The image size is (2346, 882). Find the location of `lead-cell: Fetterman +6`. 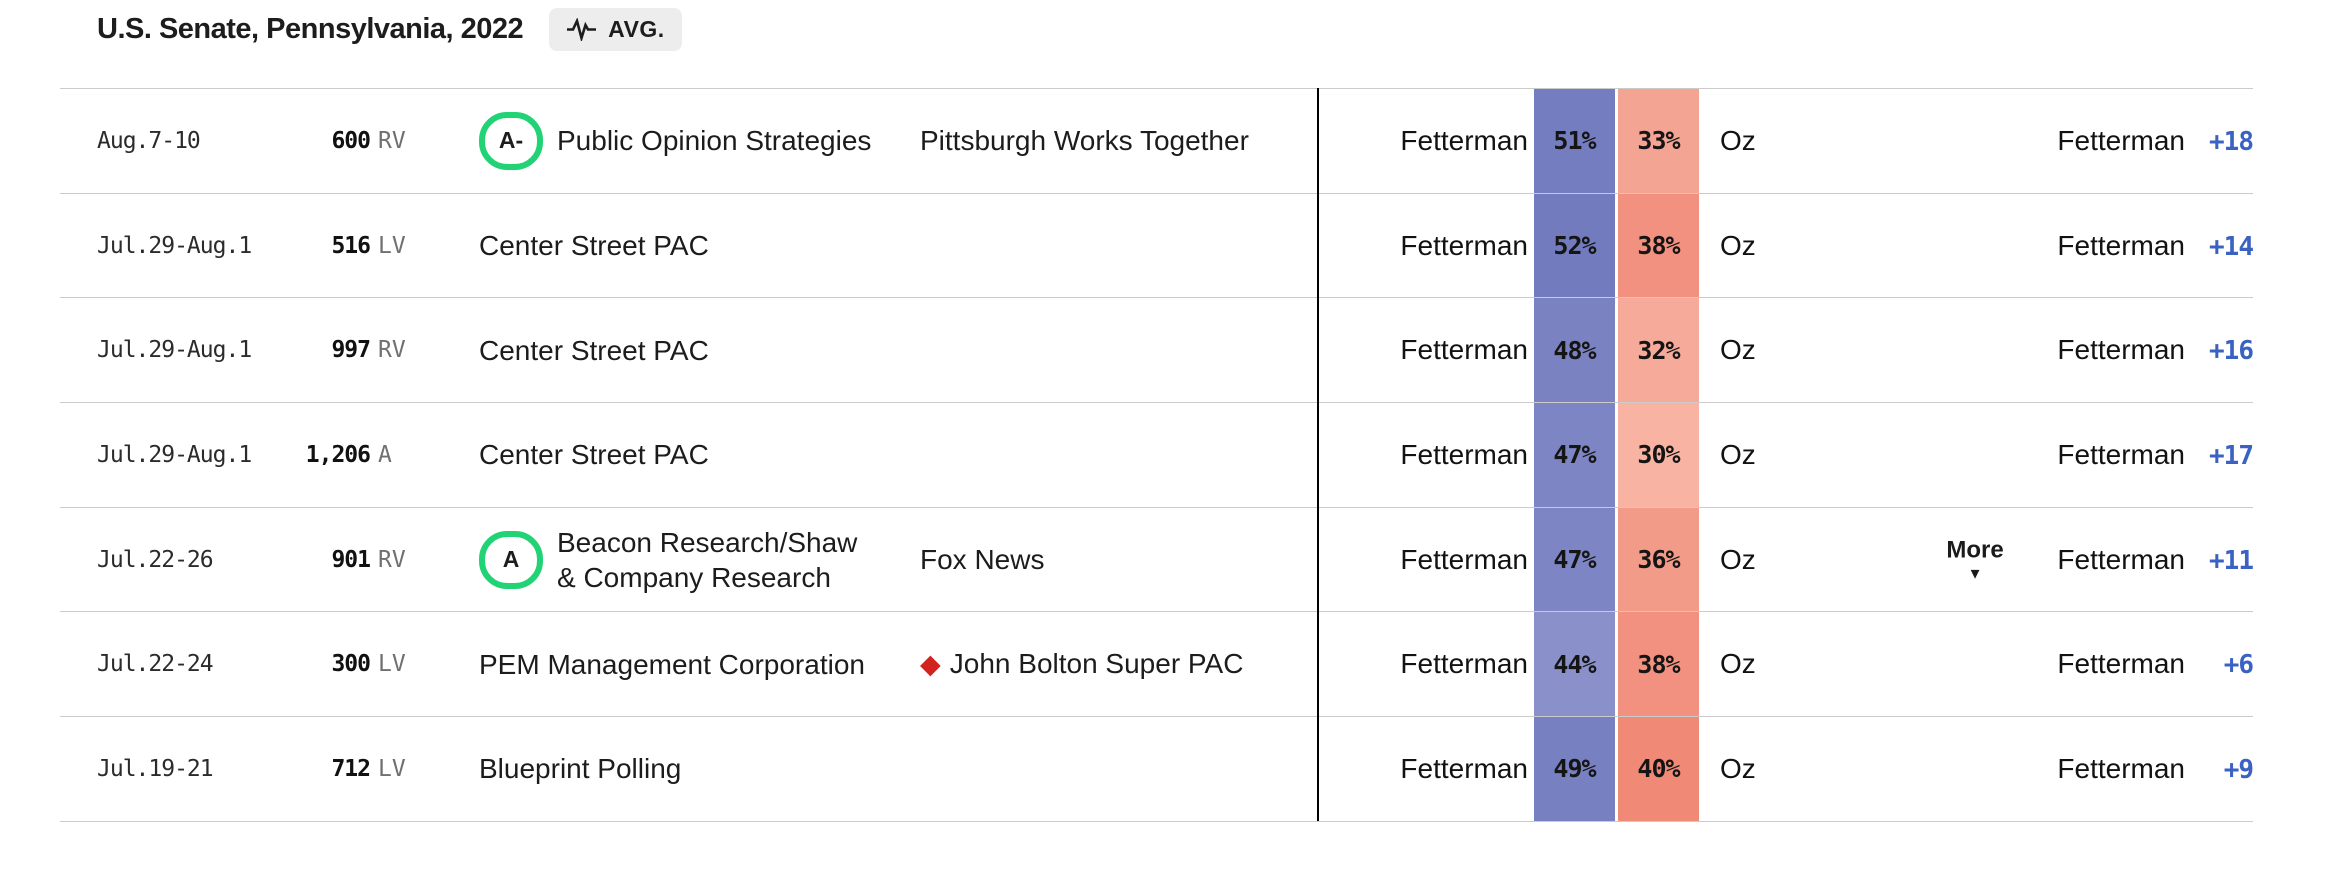

lead-cell: Fetterman +6 is located at coordinates (2155, 664).